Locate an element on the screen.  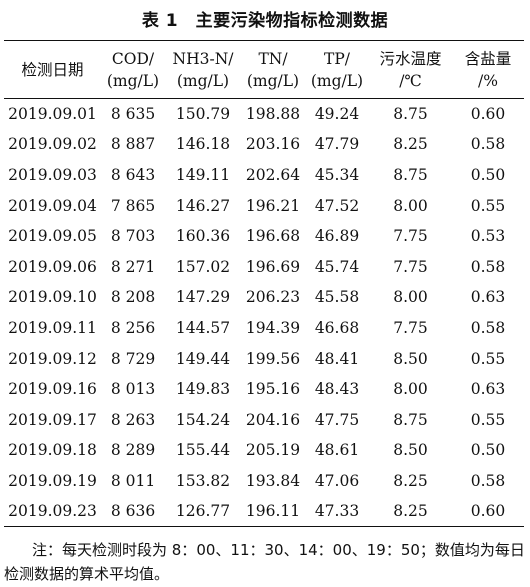
salinity-cell: 0.50 is located at coordinates (488, 174).